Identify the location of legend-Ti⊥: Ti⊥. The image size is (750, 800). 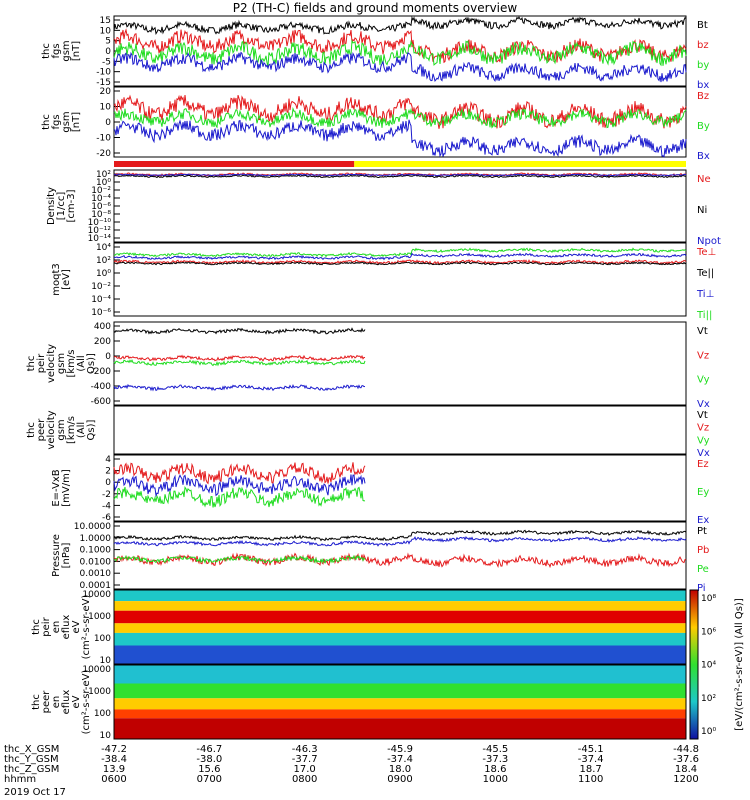
(705, 294).